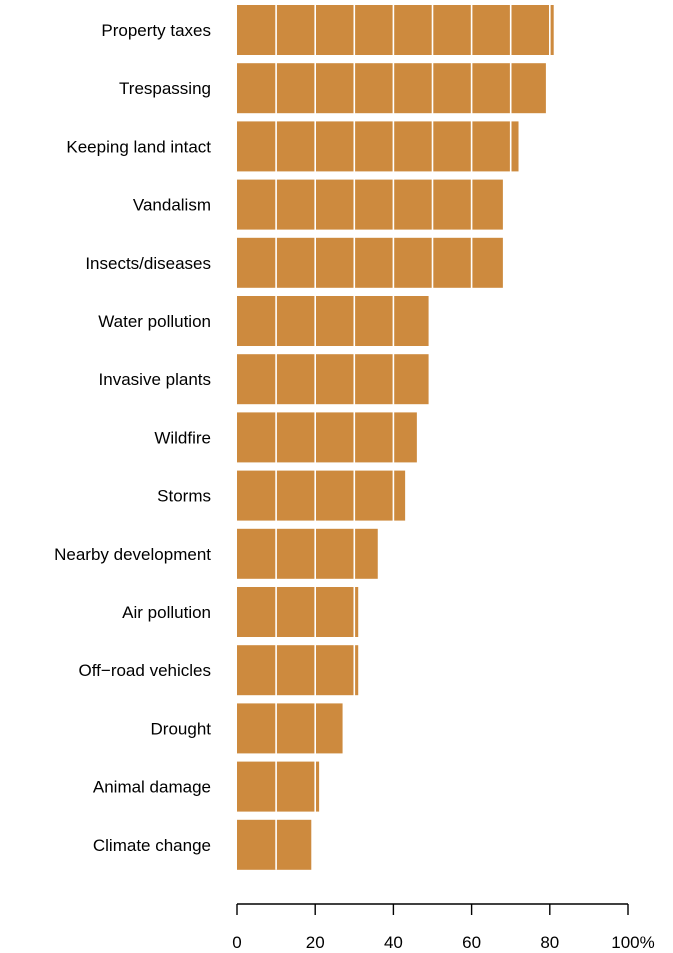 The width and height of the screenshot is (673, 953). I want to click on category-label-off-road-vehicles: Off−road vehicles, so click(145, 670).